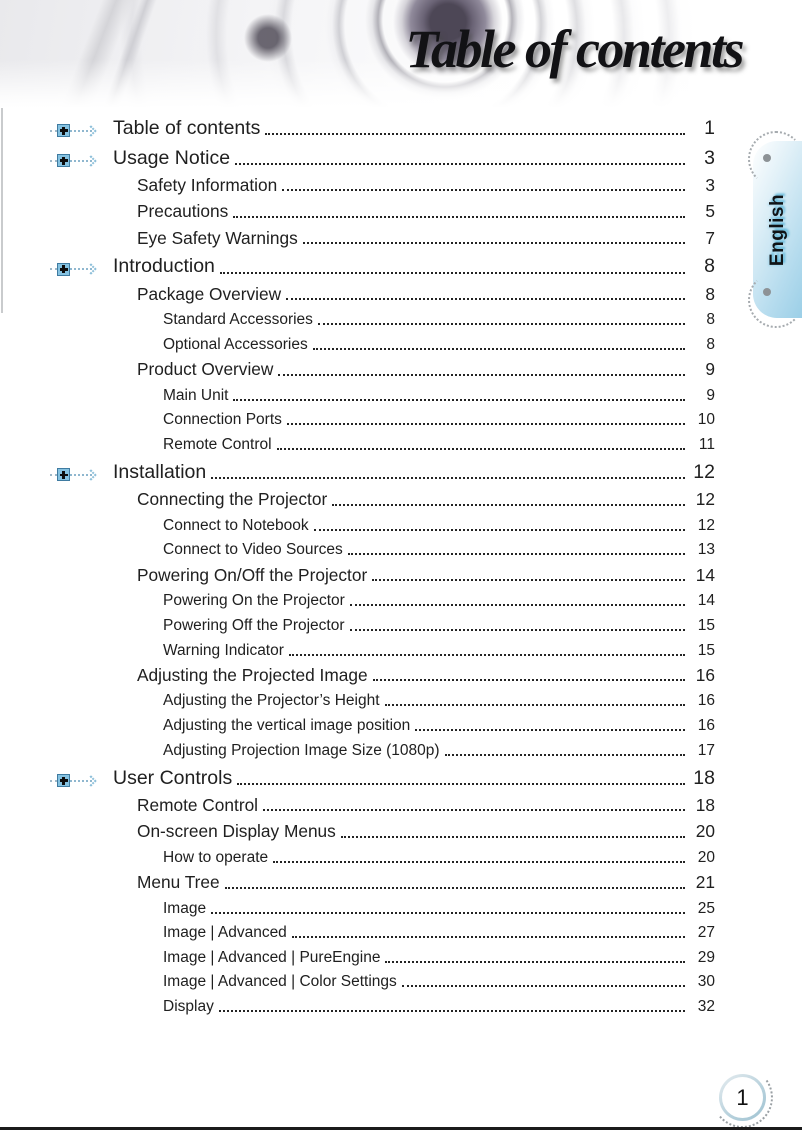 This screenshot has width=802, height=1136. What do you see at coordinates (164, 266) in the screenshot?
I see `toc-entry-label: Introduction` at bounding box center [164, 266].